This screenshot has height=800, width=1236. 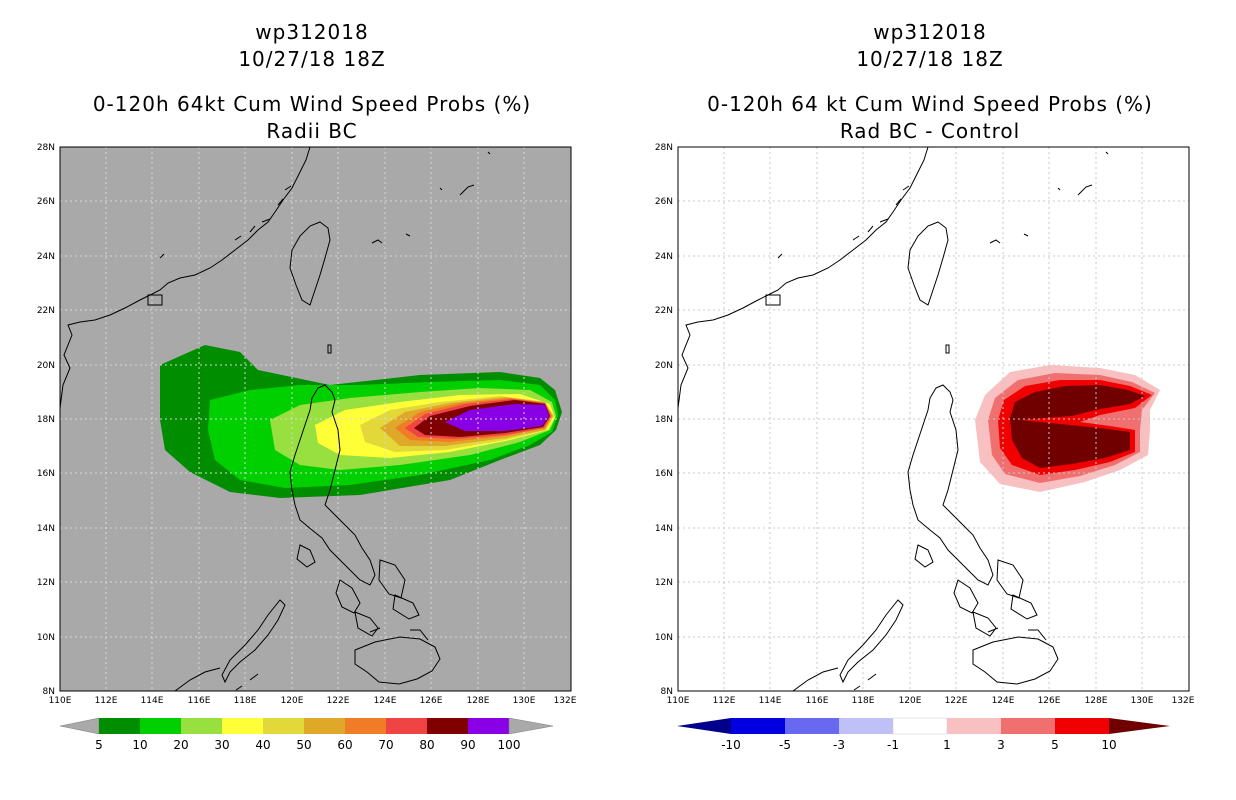 I want to click on colorbar-label: 10, so click(x=139, y=745).